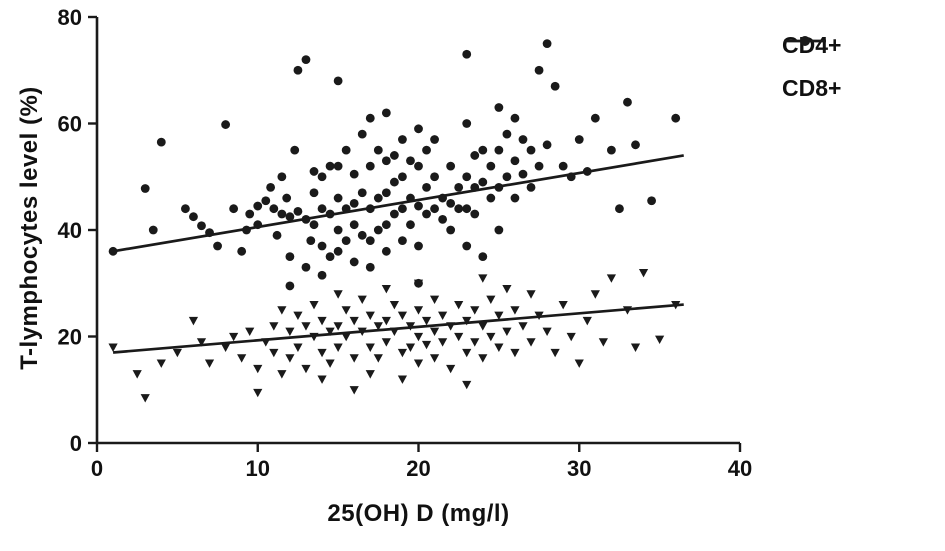  I want to click on x-tick-label: 40, so click(740, 468).